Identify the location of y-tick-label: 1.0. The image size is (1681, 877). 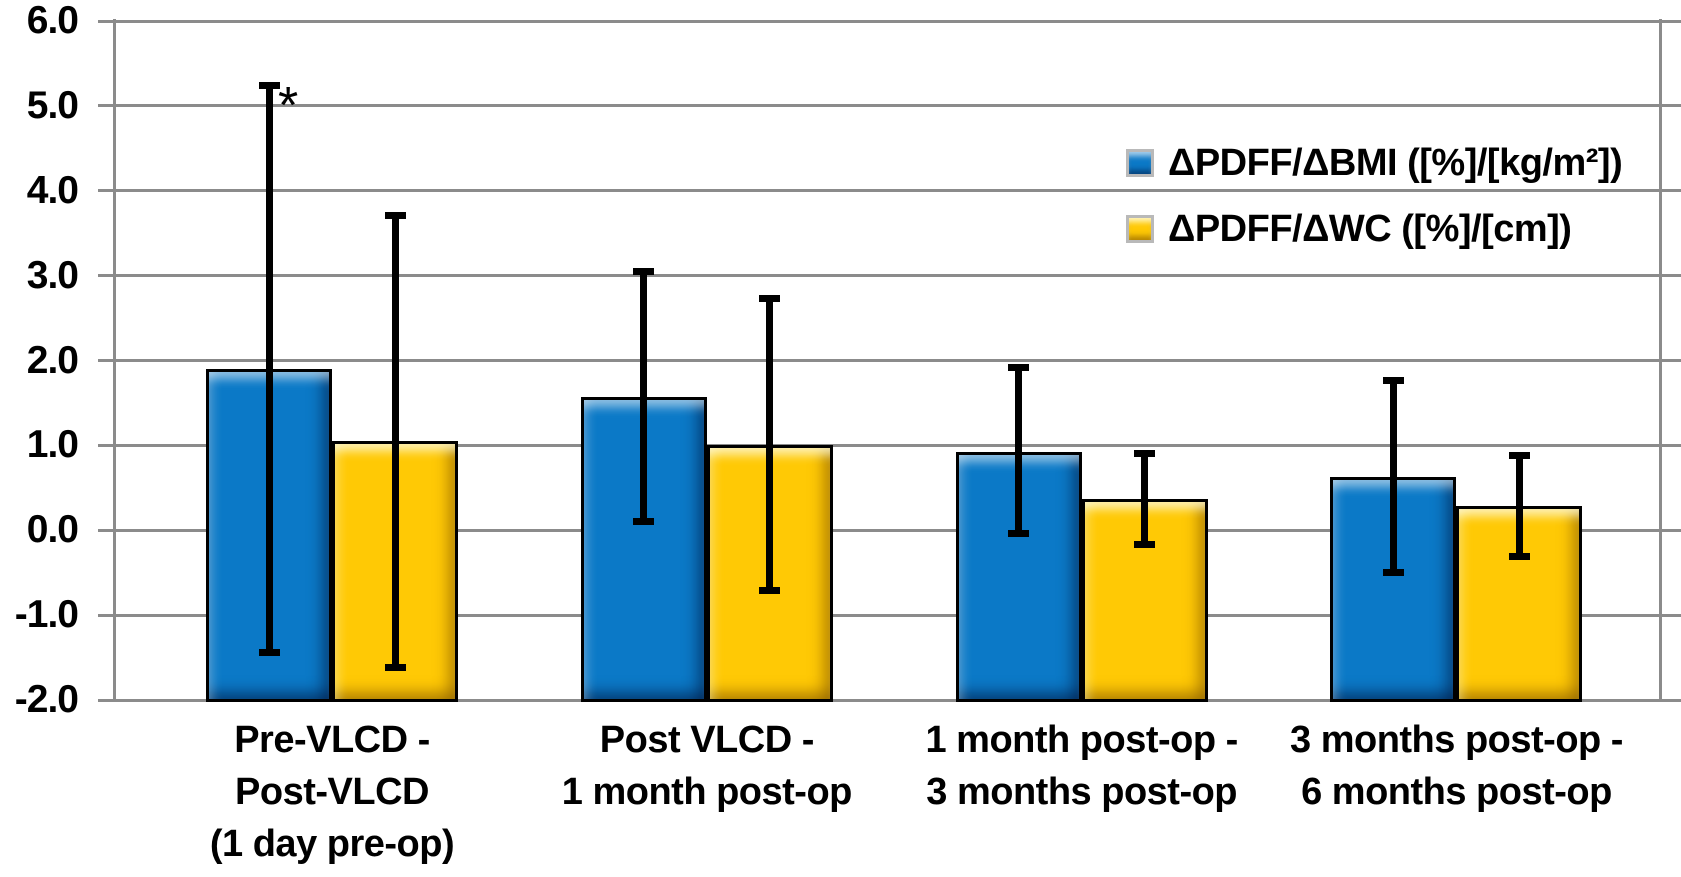
(52, 445).